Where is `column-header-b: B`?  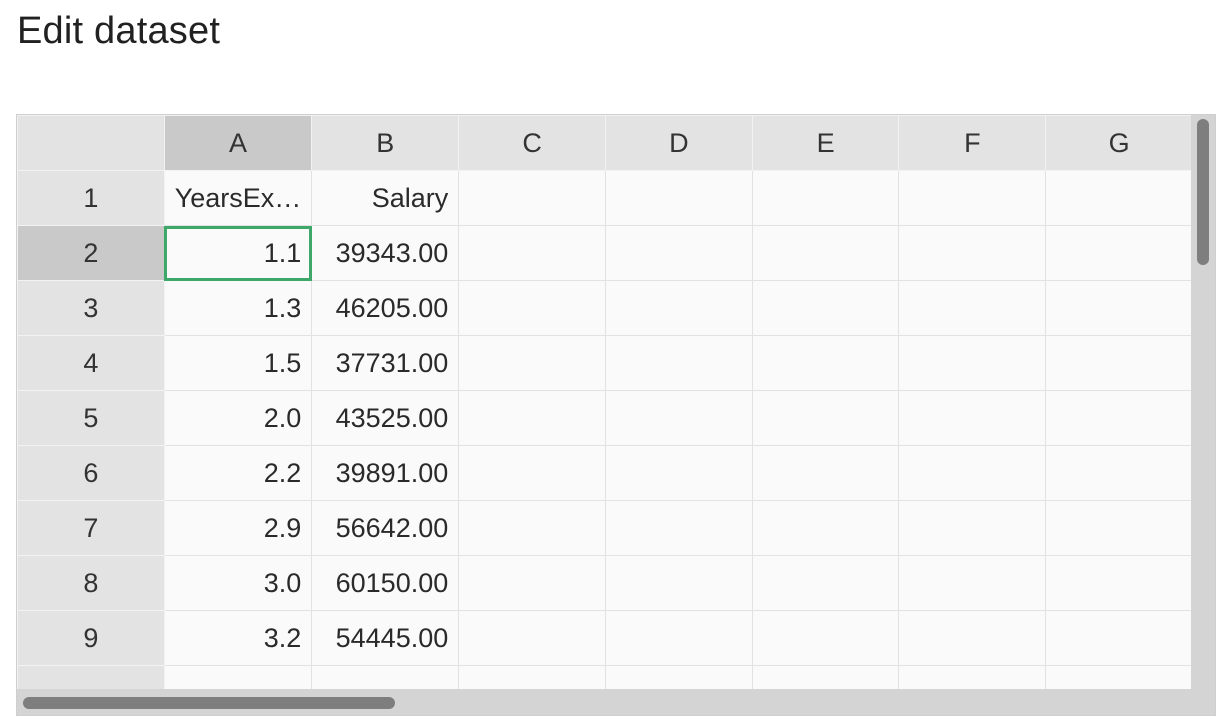 column-header-b: B is located at coordinates (385, 143).